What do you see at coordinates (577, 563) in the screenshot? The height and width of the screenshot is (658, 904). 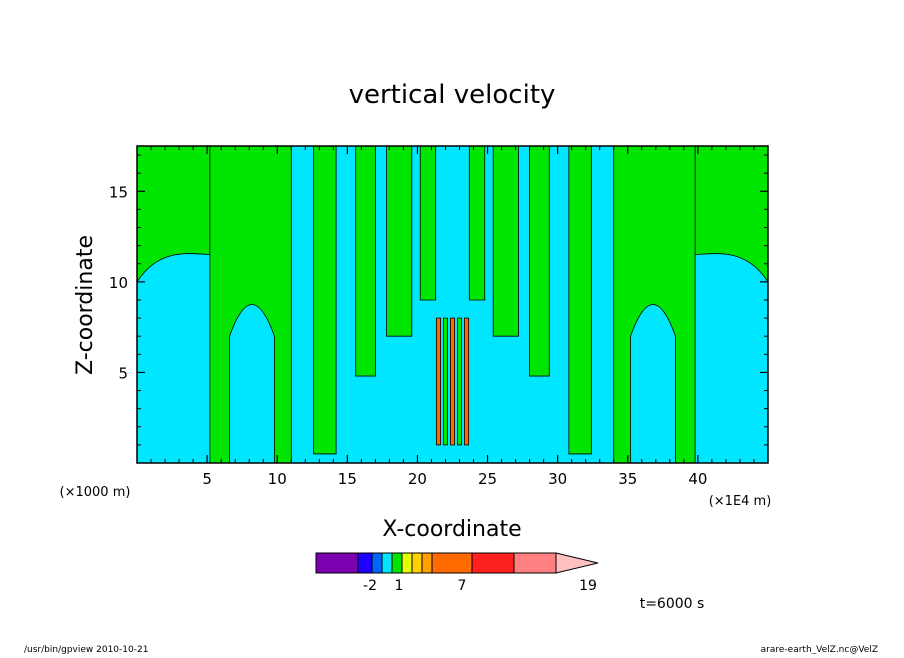 I see `colorbar-extend-arrow` at bounding box center [577, 563].